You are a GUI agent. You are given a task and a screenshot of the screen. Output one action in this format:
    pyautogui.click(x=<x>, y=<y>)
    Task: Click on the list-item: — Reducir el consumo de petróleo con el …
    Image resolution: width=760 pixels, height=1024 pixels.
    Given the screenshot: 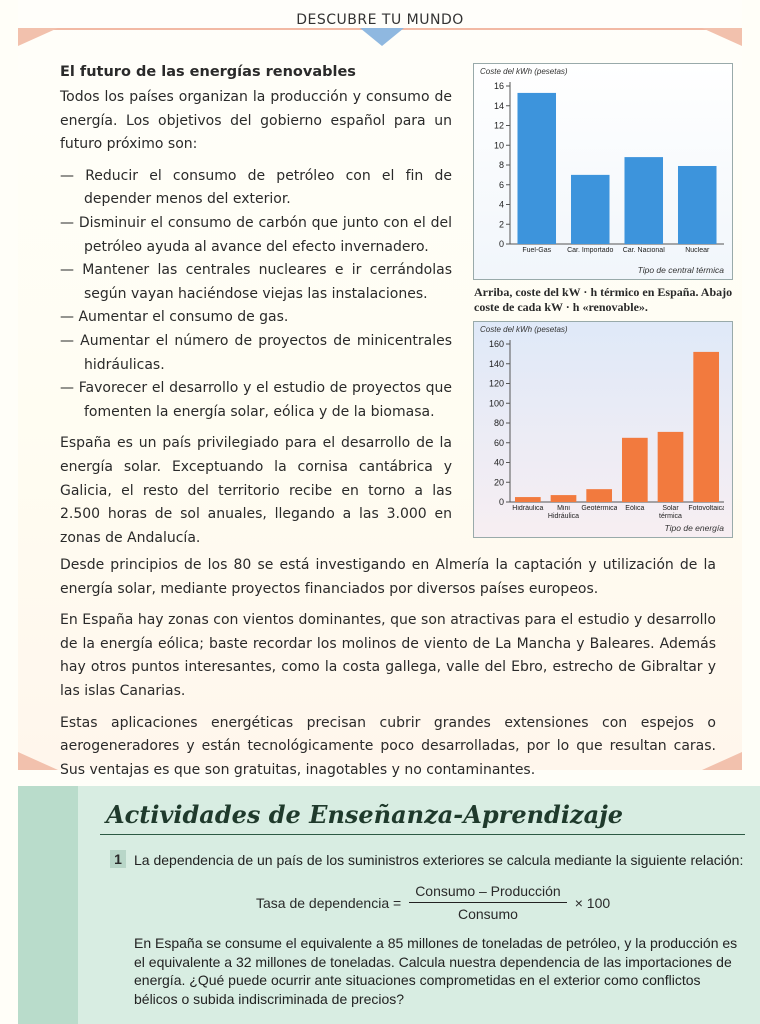 What is the action you would take?
    pyautogui.click(x=256, y=187)
    